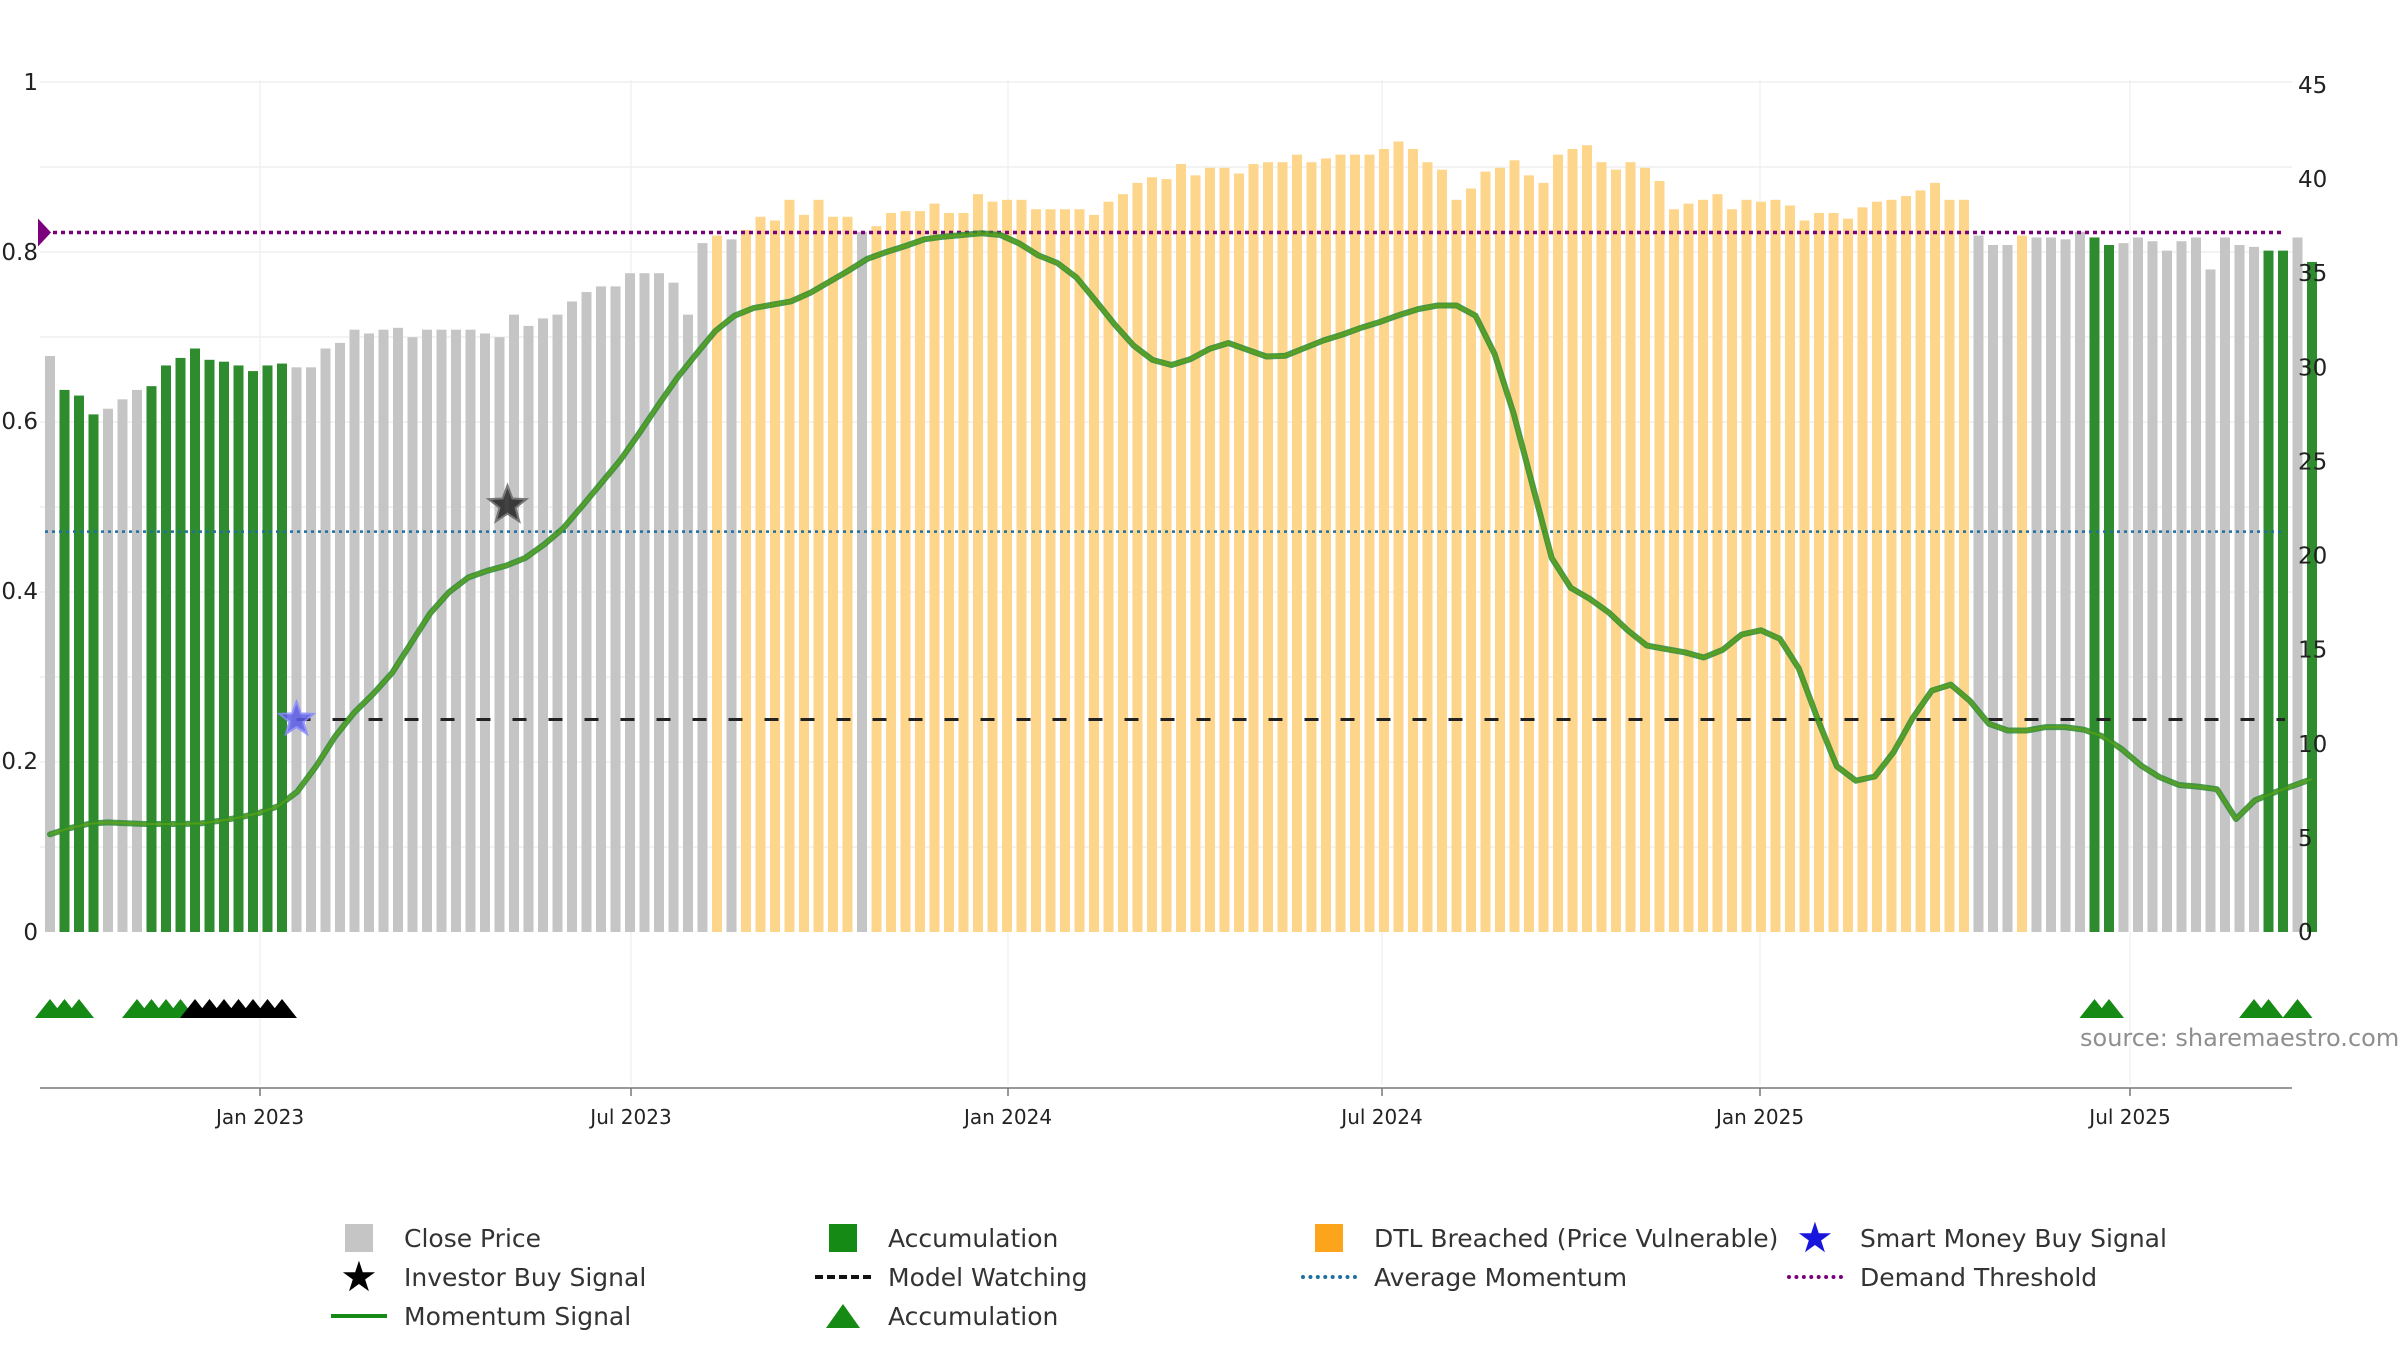  Describe the element at coordinates (2305, 839) in the screenshot. I see `right-tick-label: 5` at that location.